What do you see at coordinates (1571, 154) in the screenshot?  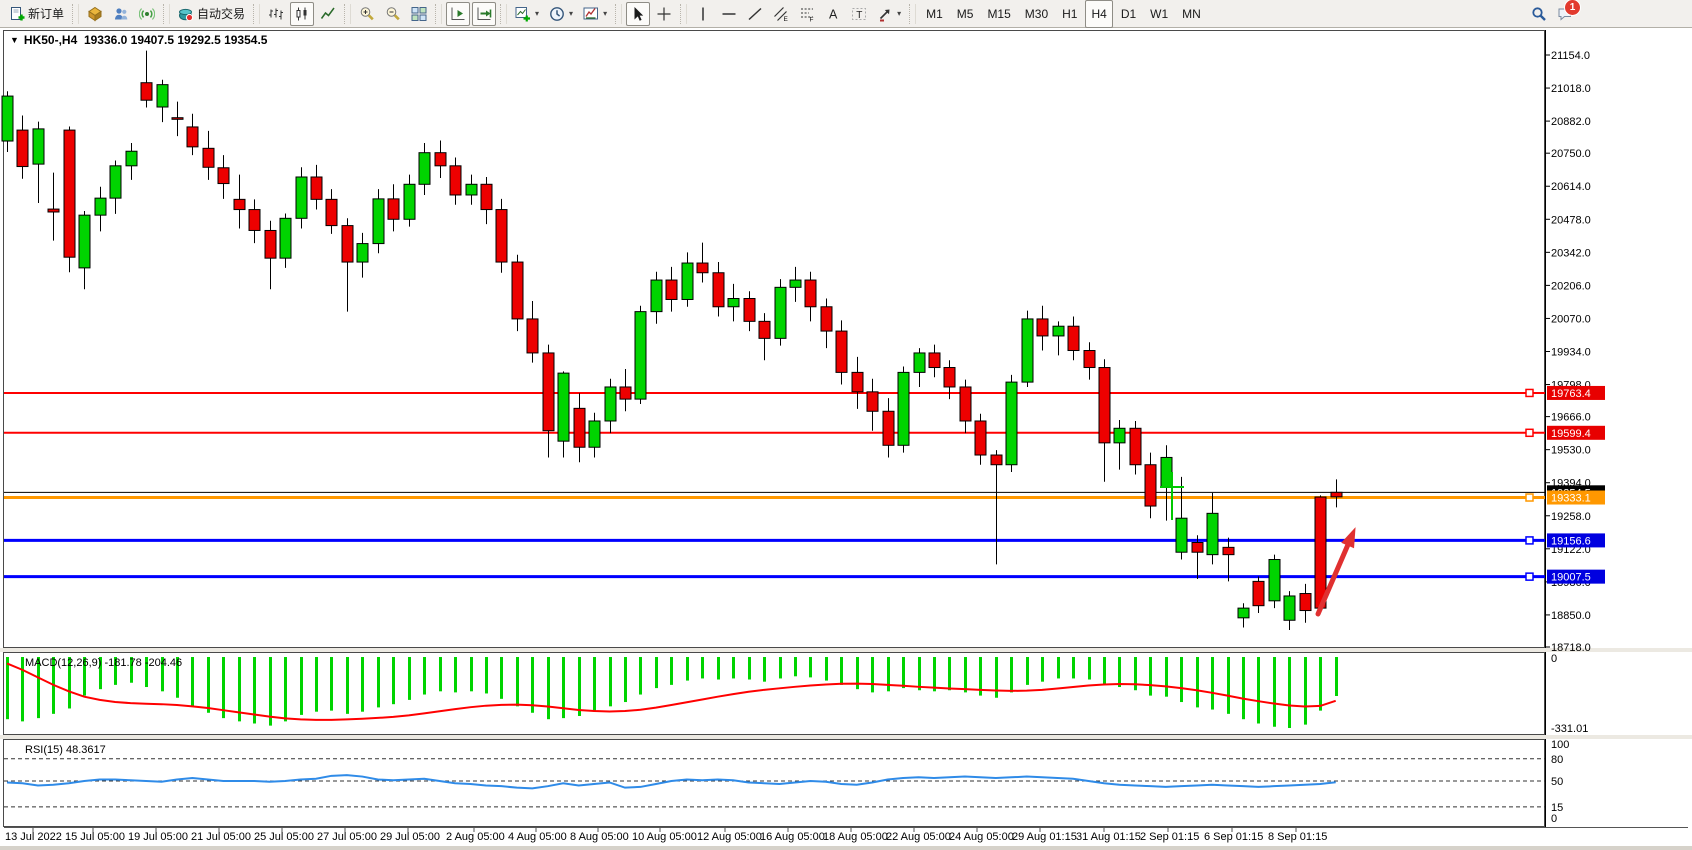 I see `price-tick-label: 20750.0` at bounding box center [1571, 154].